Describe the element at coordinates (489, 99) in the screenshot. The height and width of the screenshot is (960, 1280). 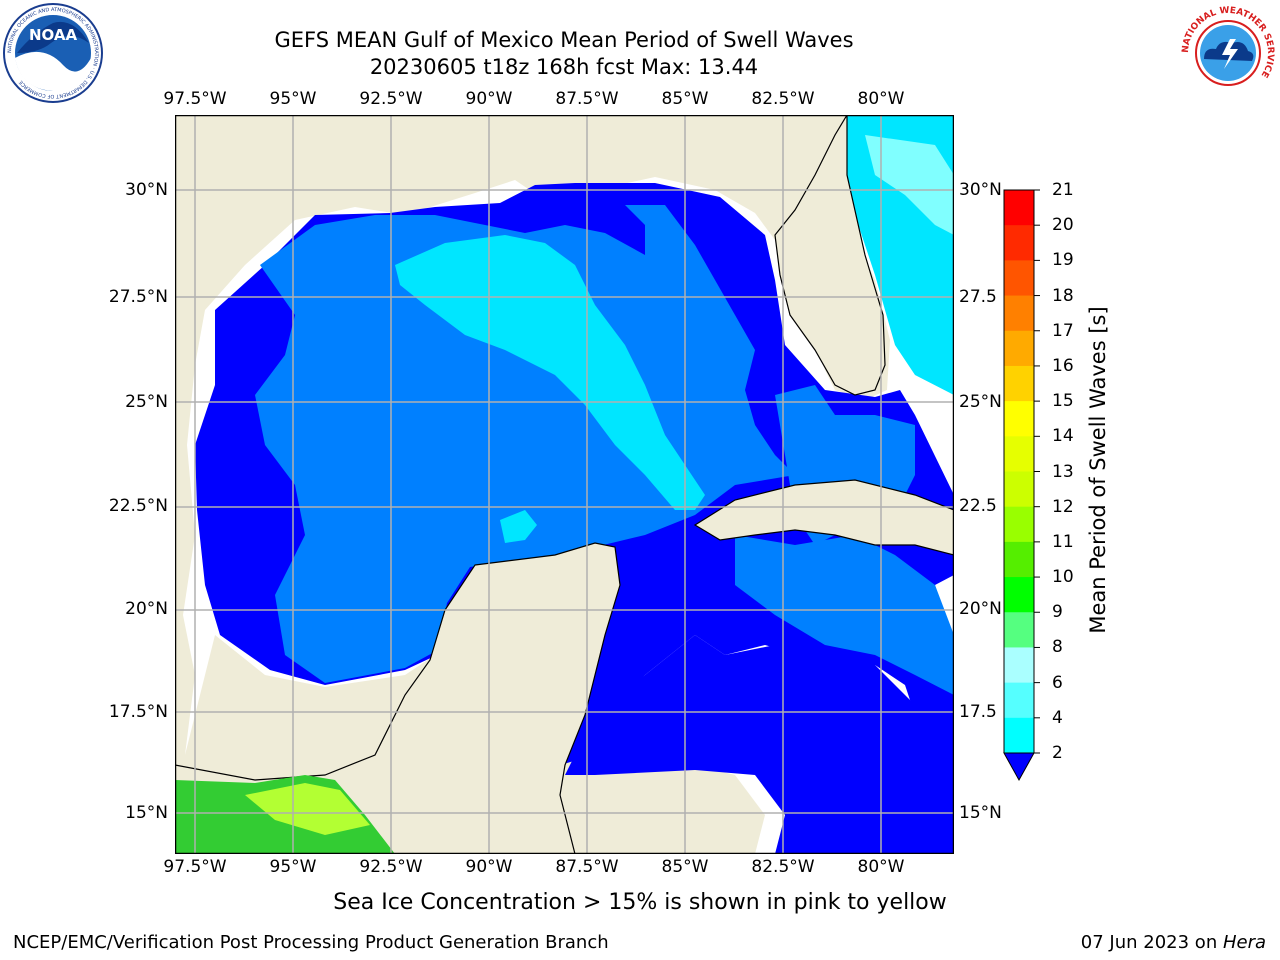
I see `lon-label-top-4: 90°W` at that location.